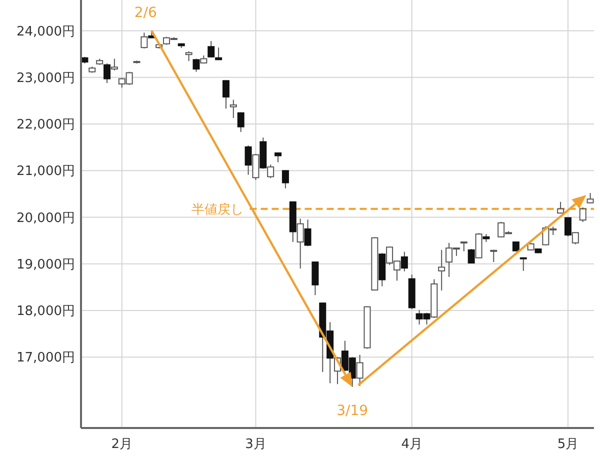 This screenshot has width=600, height=463. I want to click on ref-line-label: 半値戻し, so click(218, 210).